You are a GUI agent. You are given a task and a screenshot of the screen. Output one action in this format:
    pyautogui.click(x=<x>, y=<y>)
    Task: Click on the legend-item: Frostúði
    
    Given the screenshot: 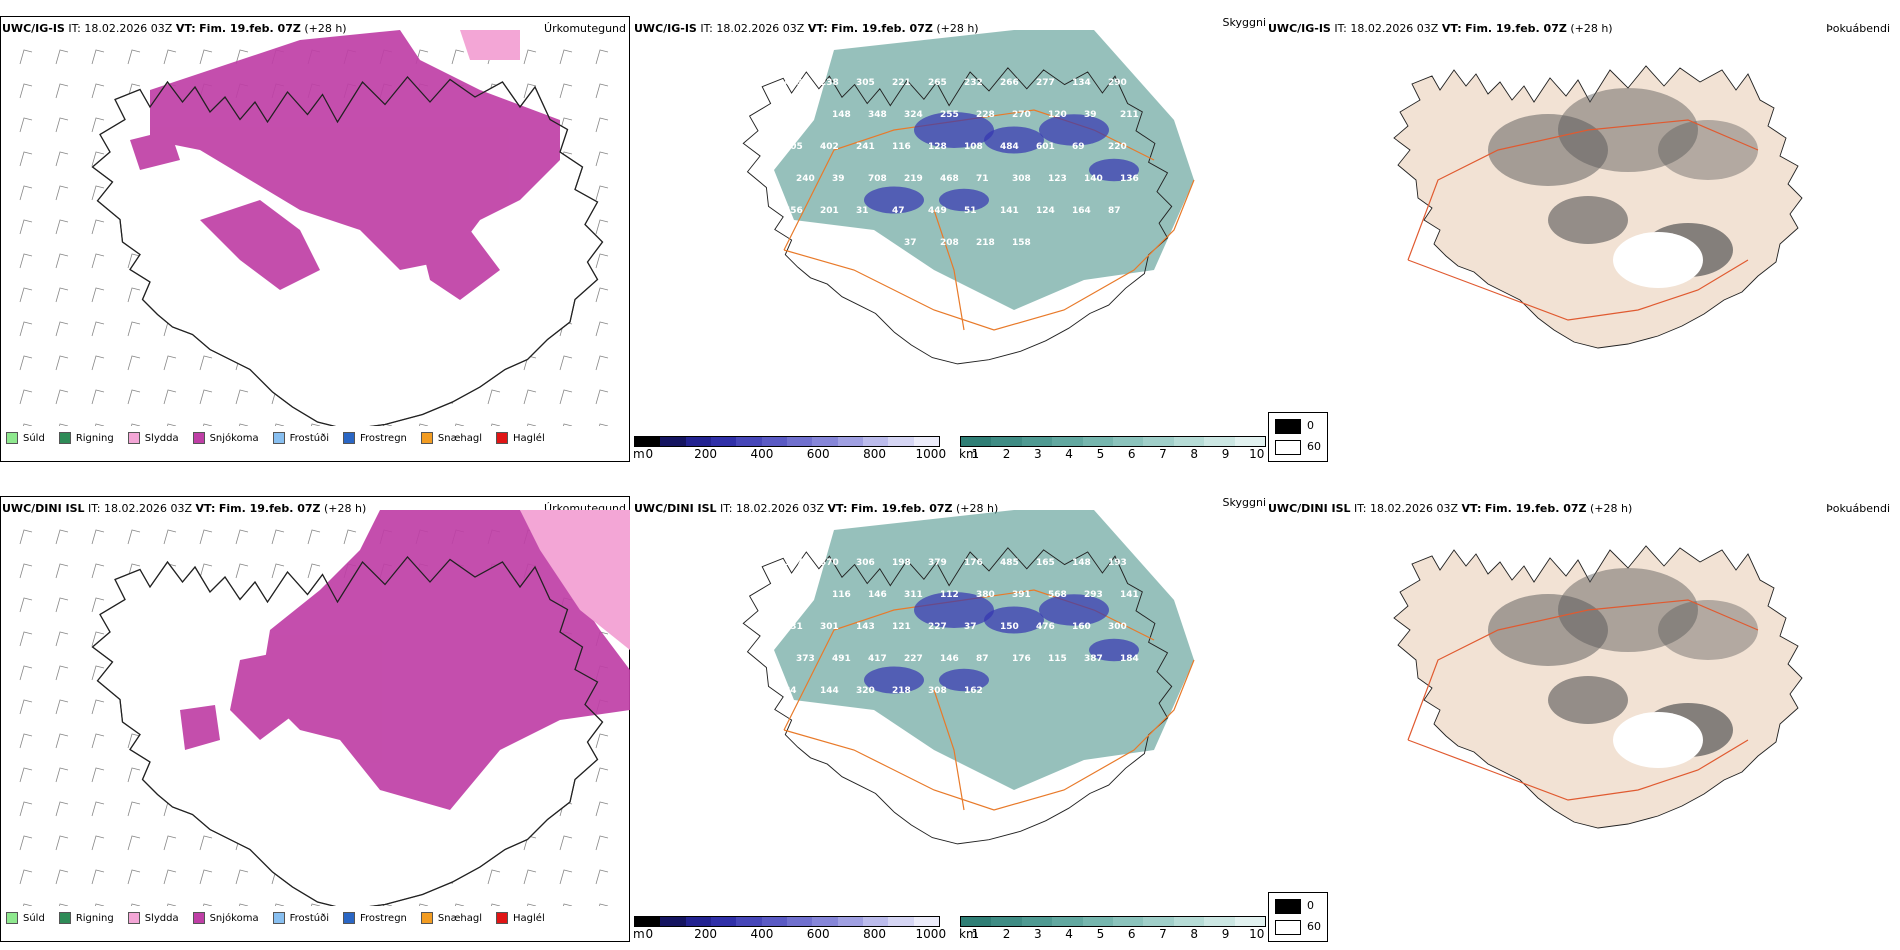 What is the action you would take?
    pyautogui.click(x=300, y=438)
    